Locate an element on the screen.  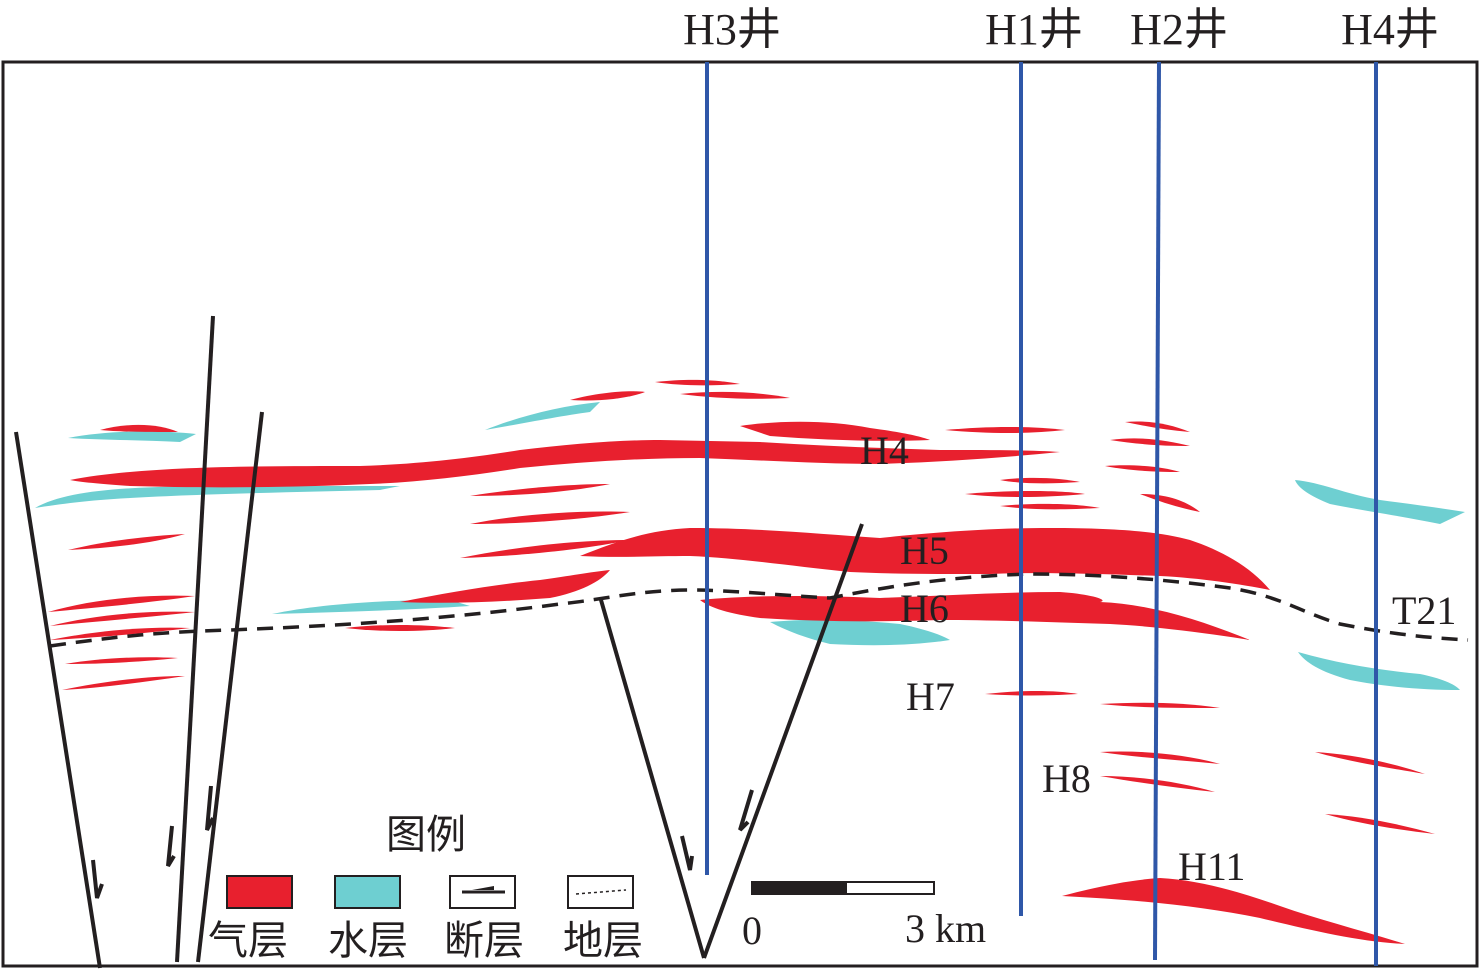
horizon-label-t21: T21 is located at coordinates (1424, 610).